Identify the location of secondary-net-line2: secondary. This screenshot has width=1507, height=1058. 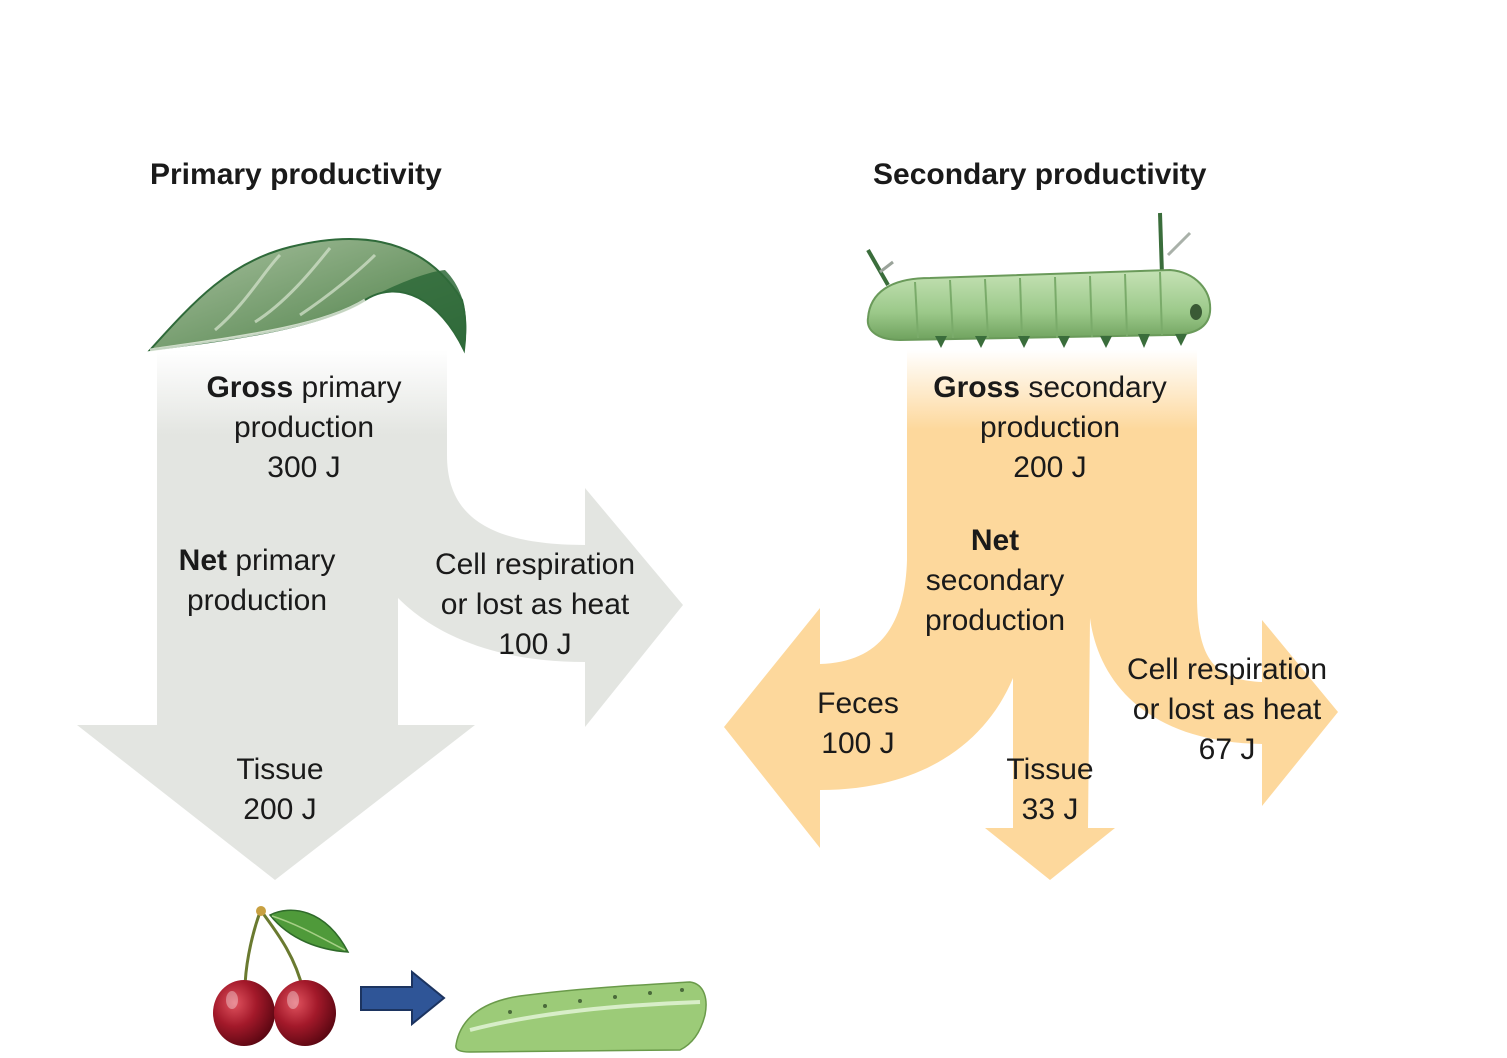
(995, 580).